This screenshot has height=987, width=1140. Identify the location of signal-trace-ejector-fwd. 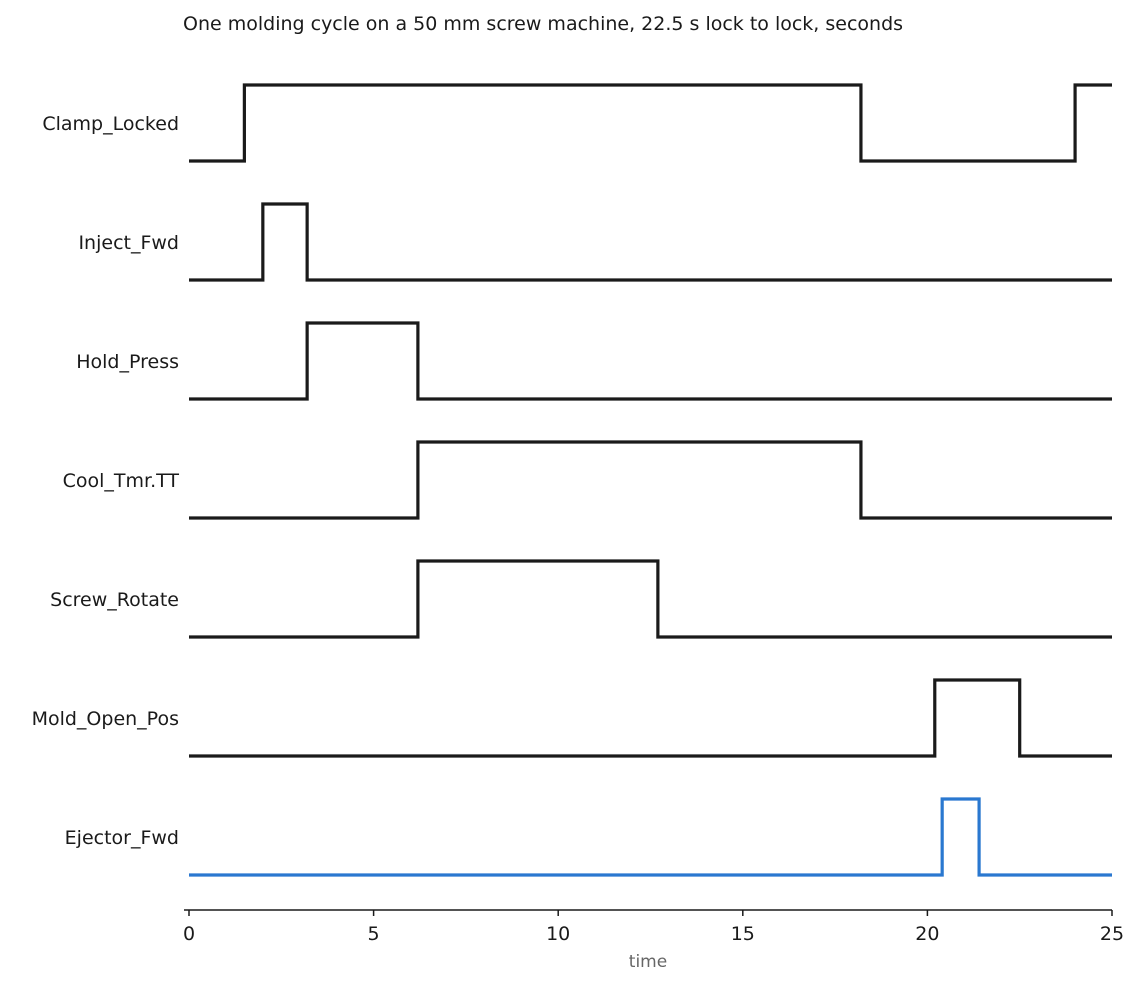
(650, 837).